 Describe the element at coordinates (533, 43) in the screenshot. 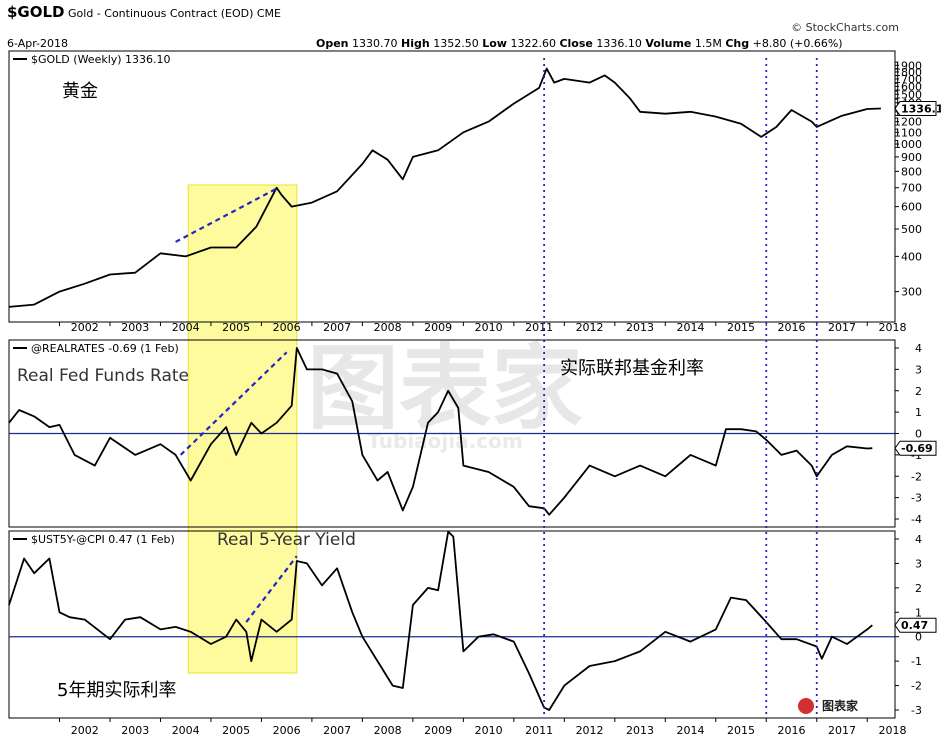

I see `low-value: 1322.60` at that location.